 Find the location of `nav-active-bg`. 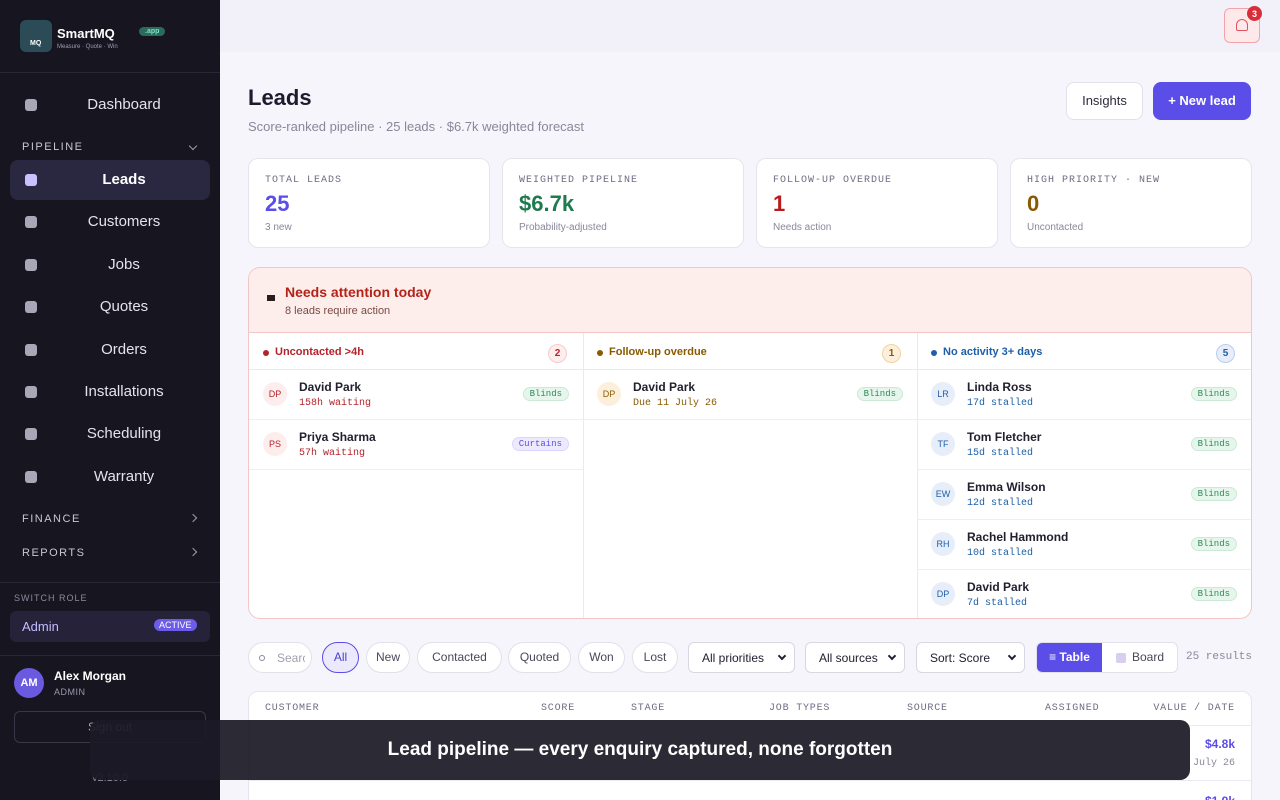

nav-active-bg is located at coordinates (110, 180).